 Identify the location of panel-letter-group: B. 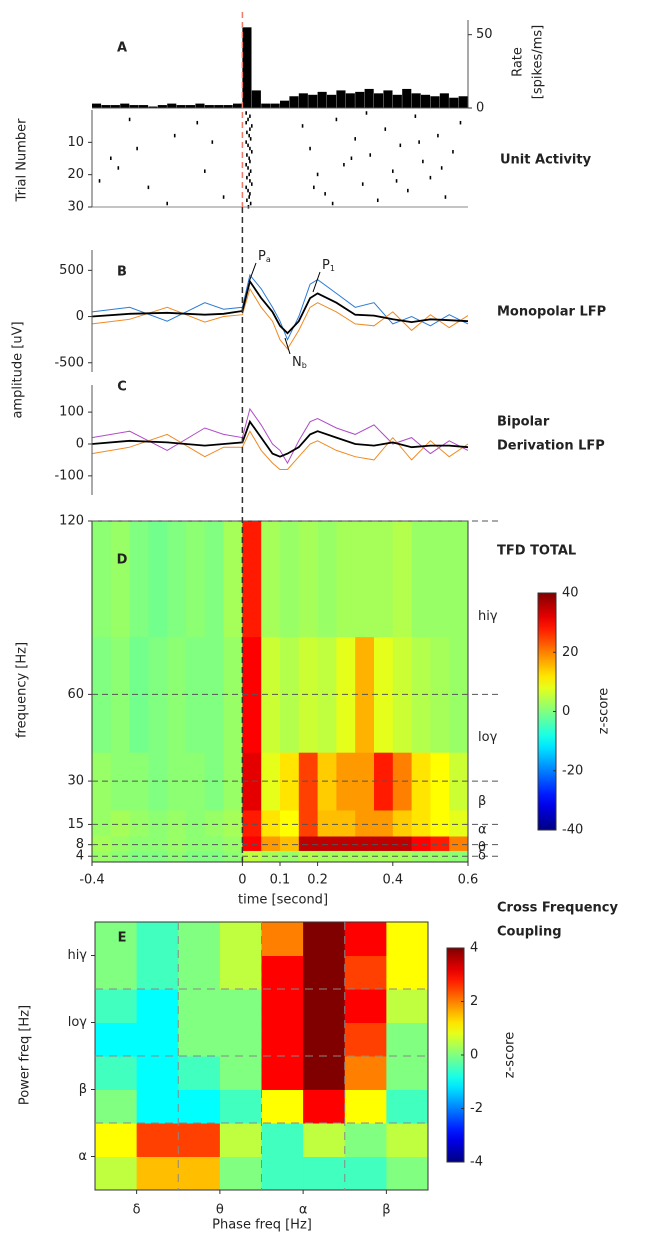
(122, 272).